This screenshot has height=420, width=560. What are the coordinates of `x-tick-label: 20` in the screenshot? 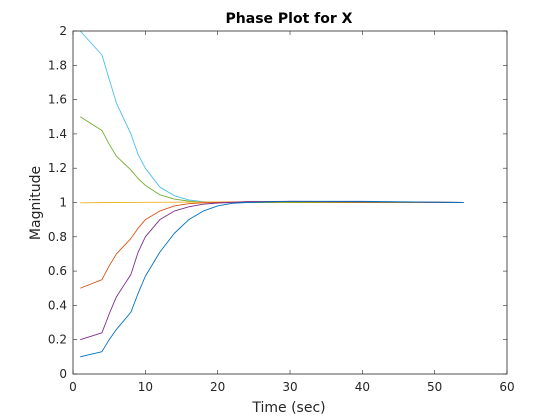 It's located at (217, 387).